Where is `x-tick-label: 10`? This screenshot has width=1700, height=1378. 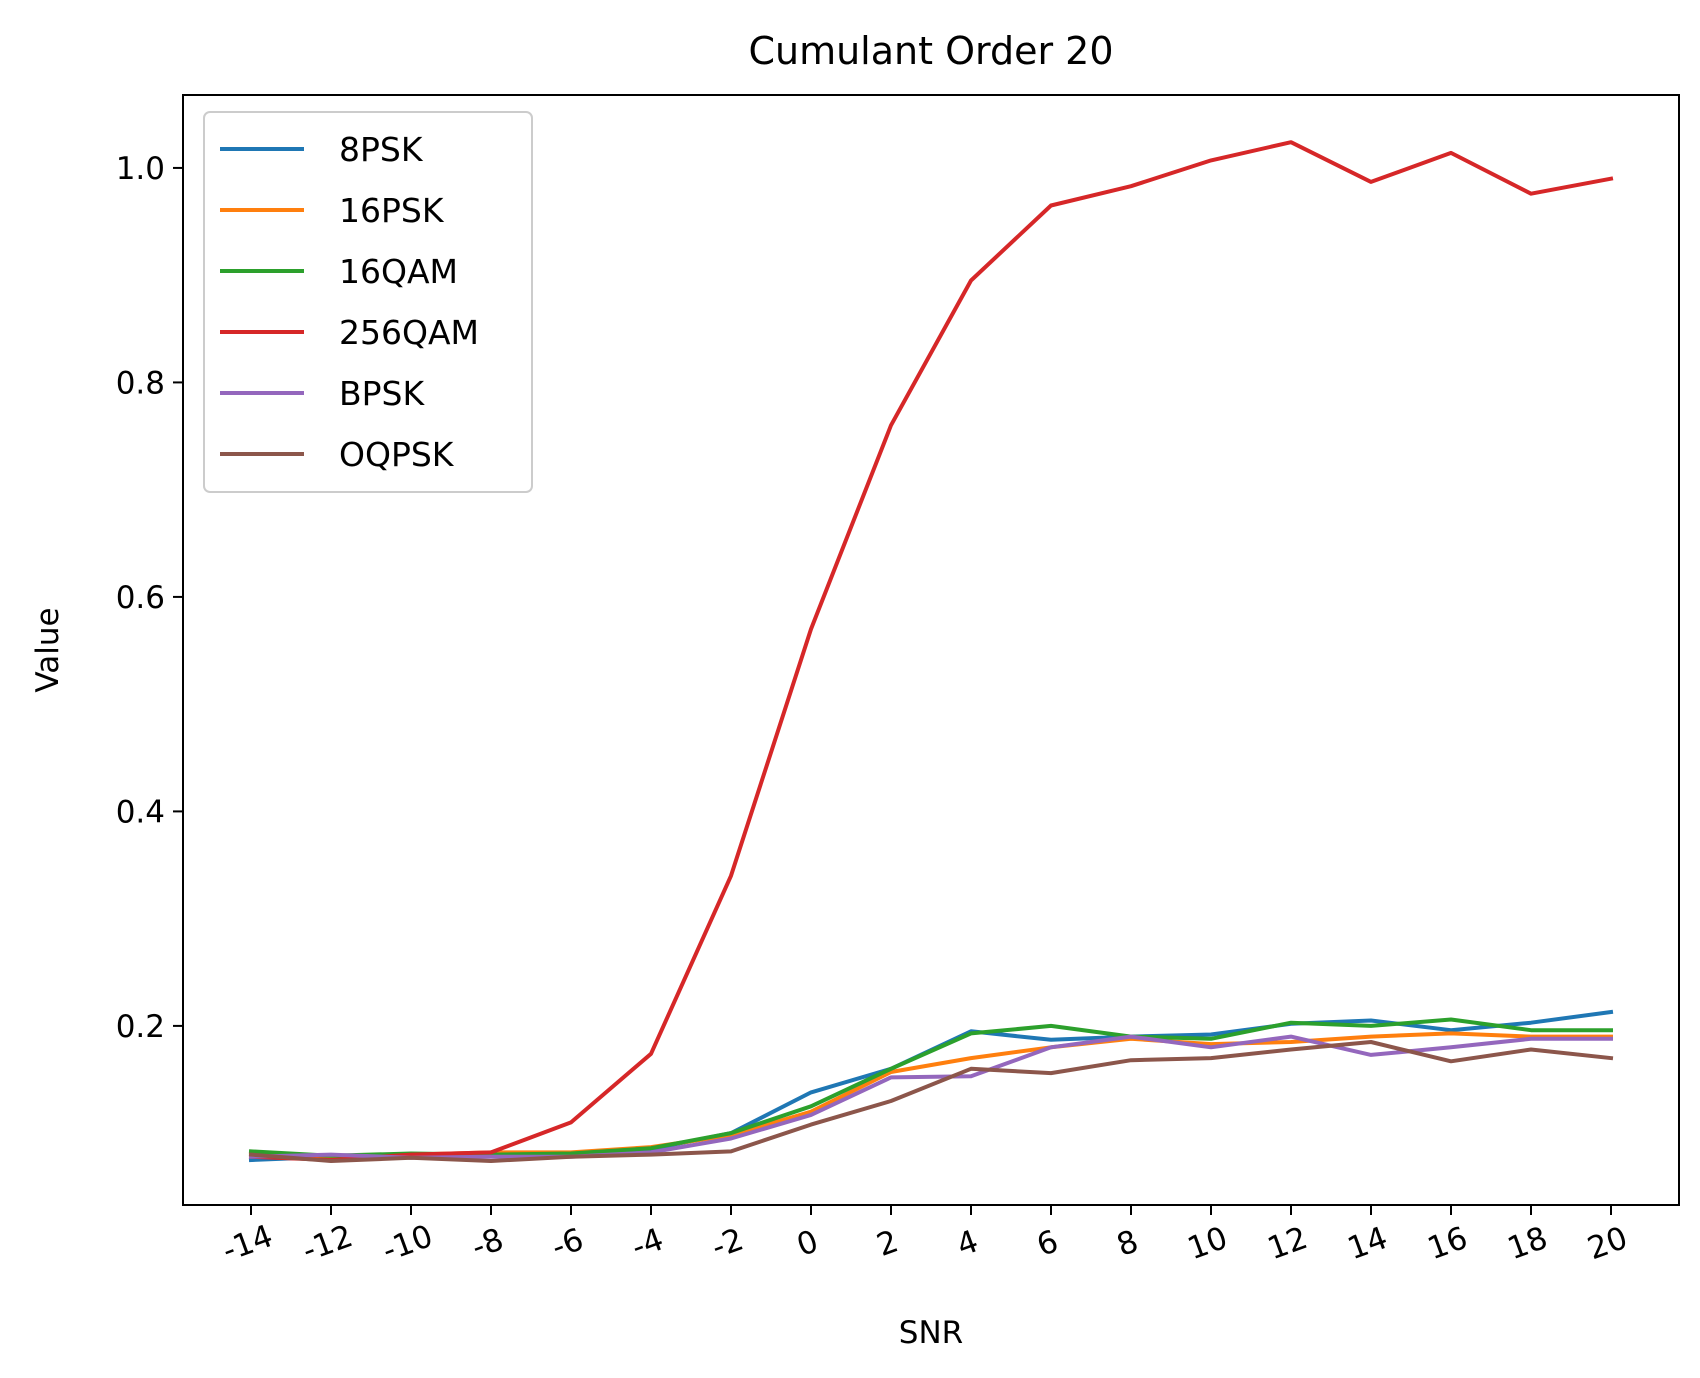
x-tick-label: 10 is located at coordinates (1207, 1243).